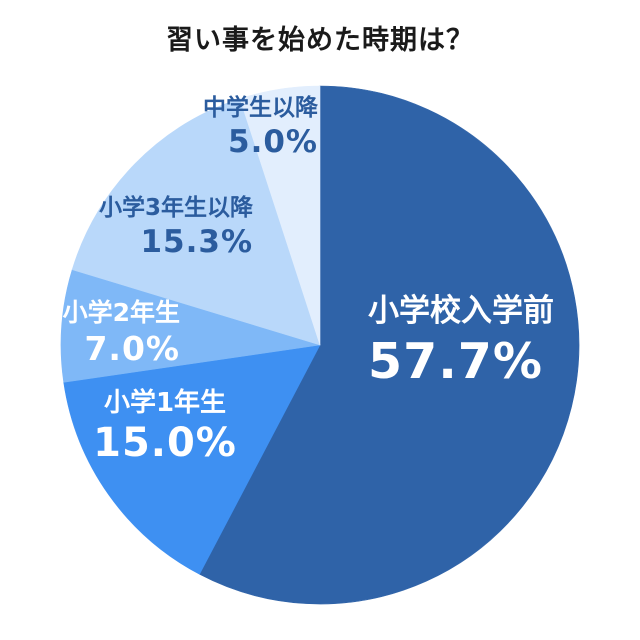  What do you see at coordinates (260, 108) in the screenshot?
I see `slice-name: 中学生以降` at bounding box center [260, 108].